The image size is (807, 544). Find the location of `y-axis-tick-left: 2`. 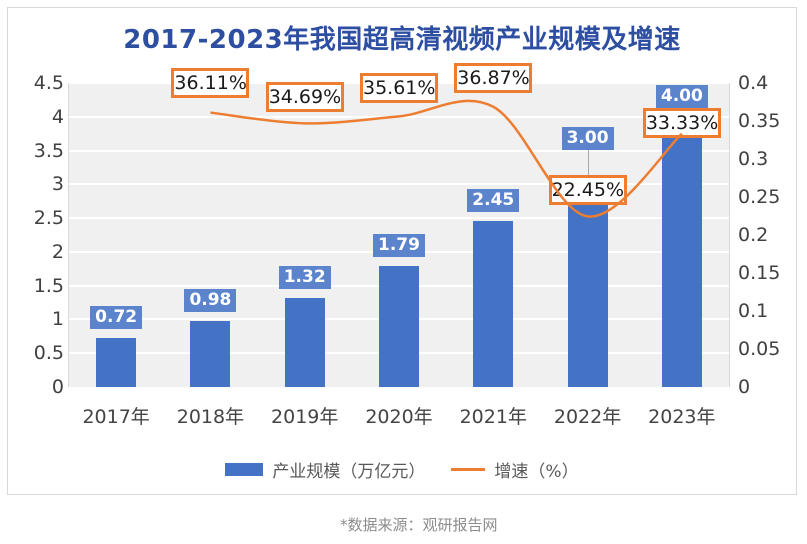

y-axis-tick-left: 2 is located at coordinates (57, 251).